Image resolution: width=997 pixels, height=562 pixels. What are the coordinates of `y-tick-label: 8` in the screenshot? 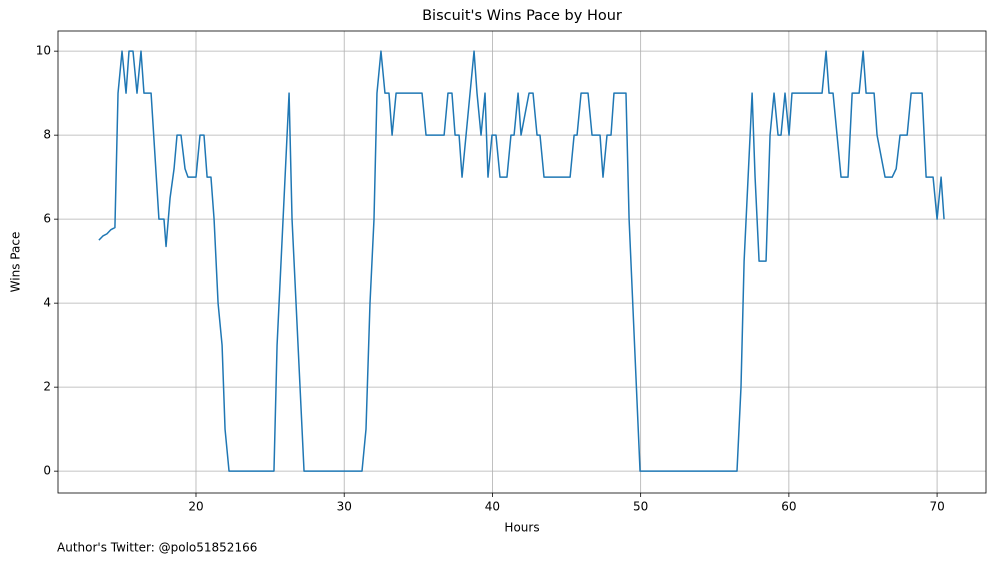 It's located at (47, 135).